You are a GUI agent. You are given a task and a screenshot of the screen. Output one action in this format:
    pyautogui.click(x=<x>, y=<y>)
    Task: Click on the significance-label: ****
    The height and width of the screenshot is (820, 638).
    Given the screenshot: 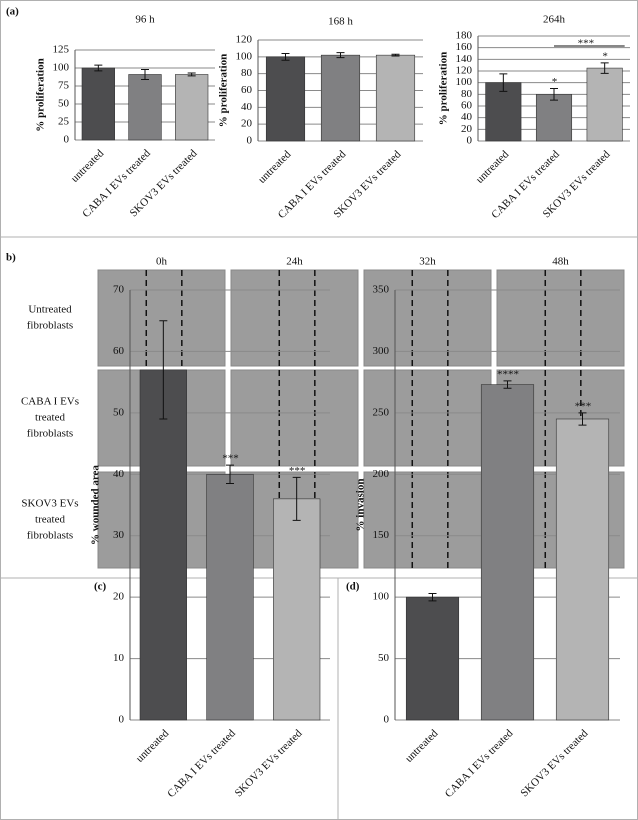 What is the action you would take?
    pyautogui.click(x=508, y=374)
    